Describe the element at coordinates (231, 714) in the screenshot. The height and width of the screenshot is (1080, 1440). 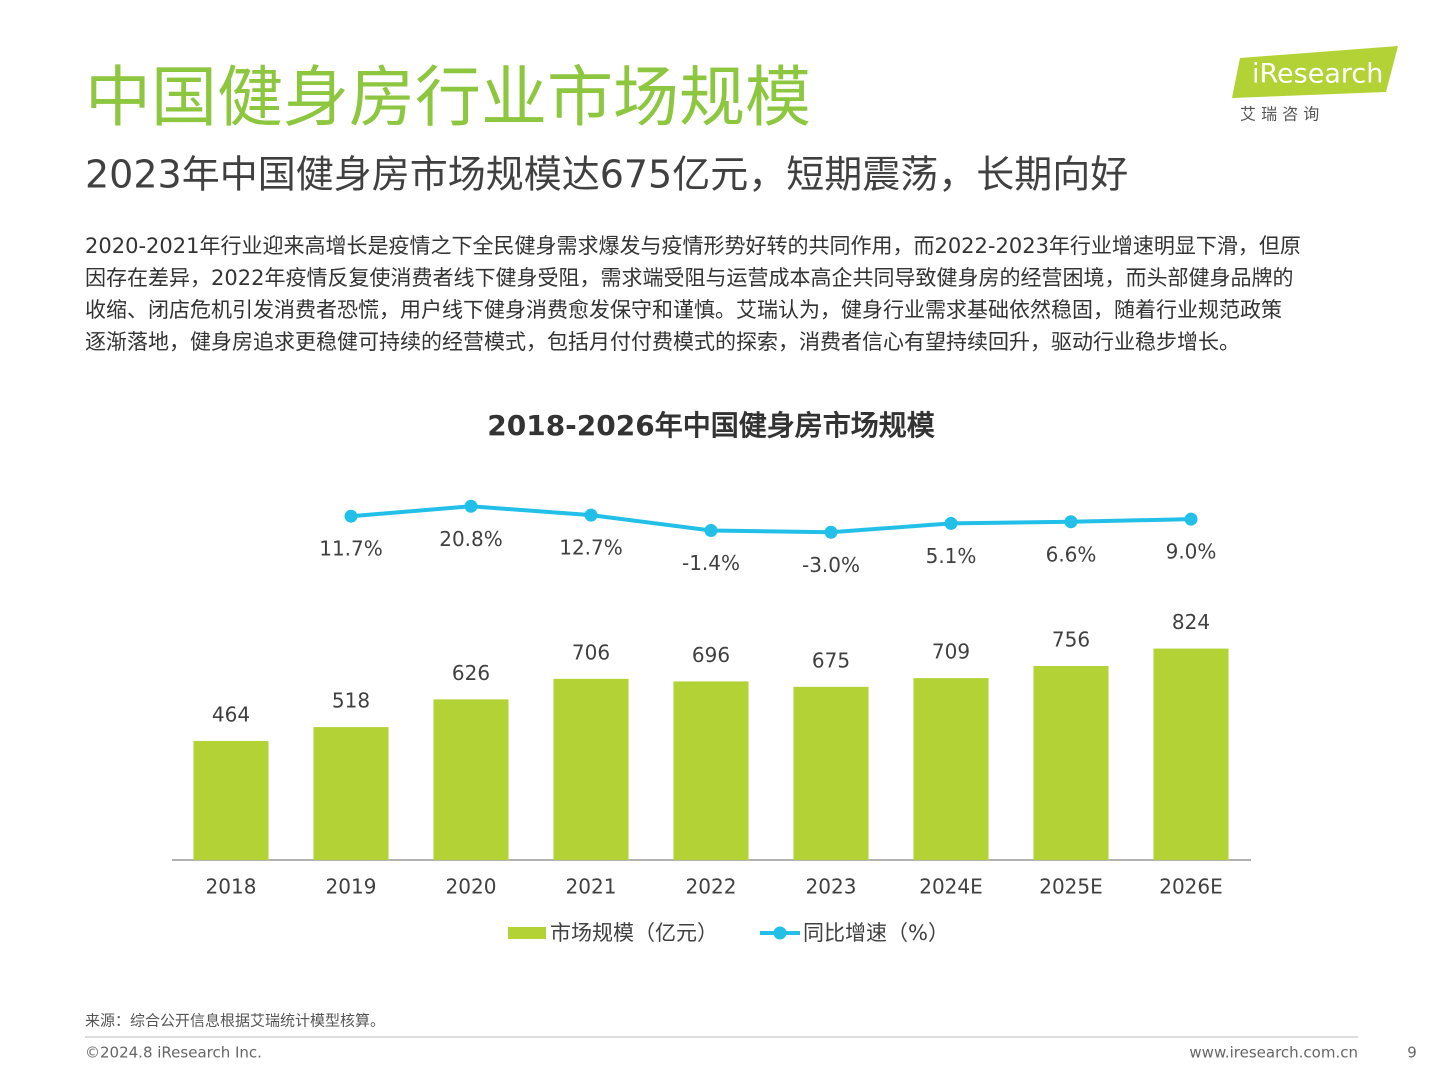
I see `data-label: 464` at that location.